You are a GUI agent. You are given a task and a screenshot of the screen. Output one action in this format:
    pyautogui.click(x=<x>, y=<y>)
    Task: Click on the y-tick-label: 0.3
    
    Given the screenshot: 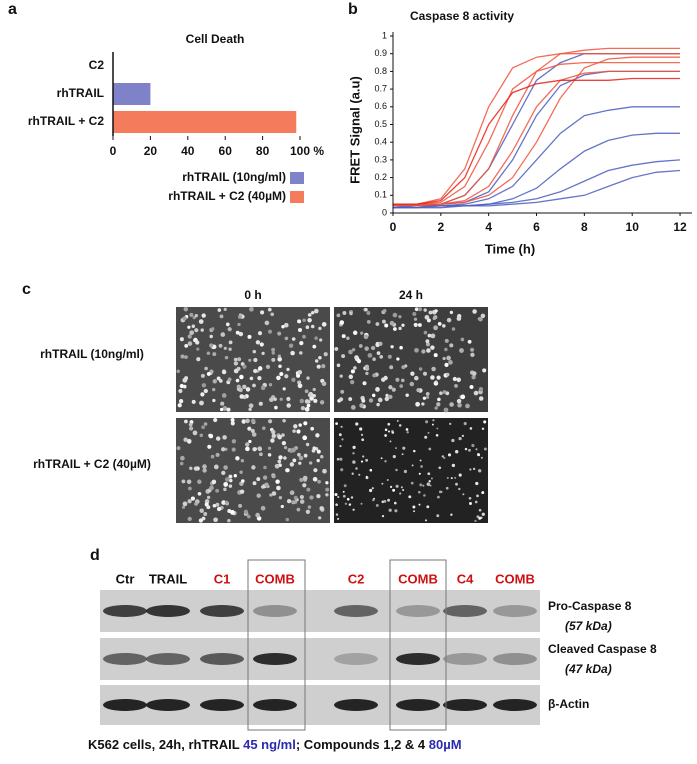 What is the action you would take?
    pyautogui.click(x=380, y=159)
    